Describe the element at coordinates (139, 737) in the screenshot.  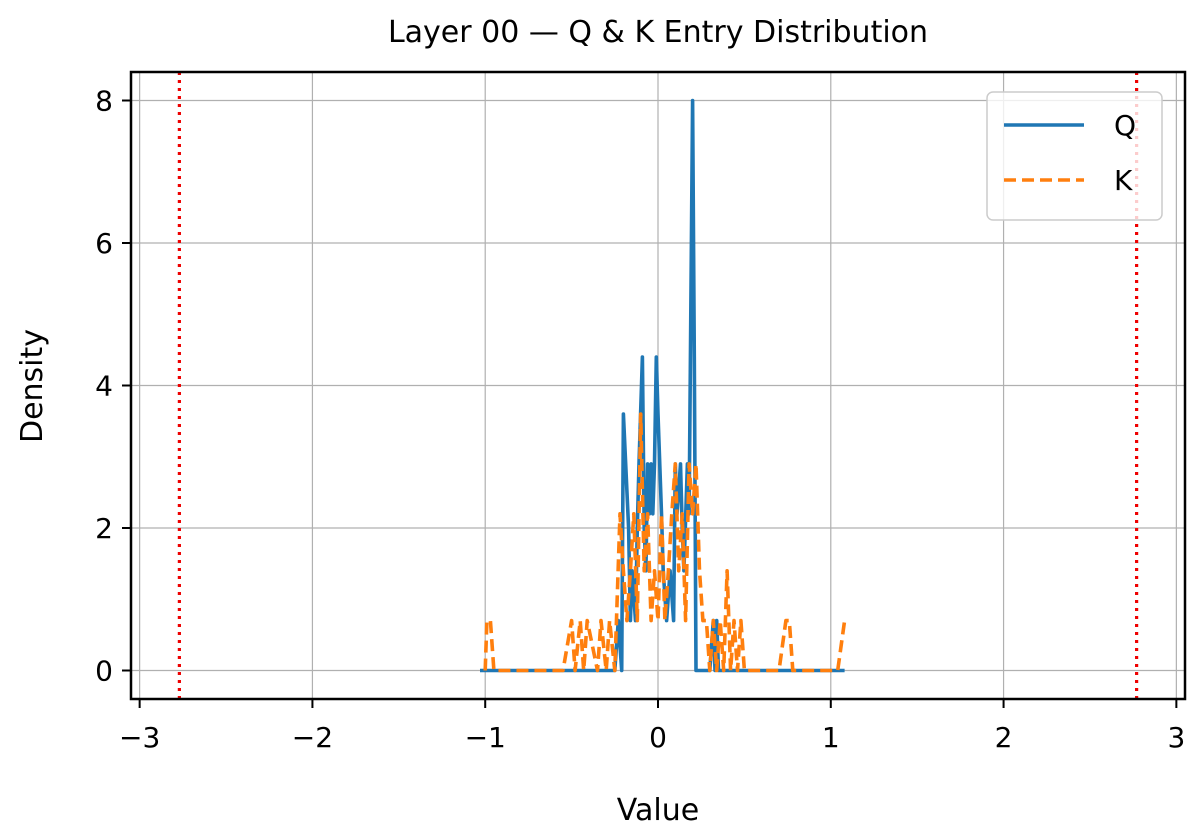
I see `x-tick-label: −3` at that location.